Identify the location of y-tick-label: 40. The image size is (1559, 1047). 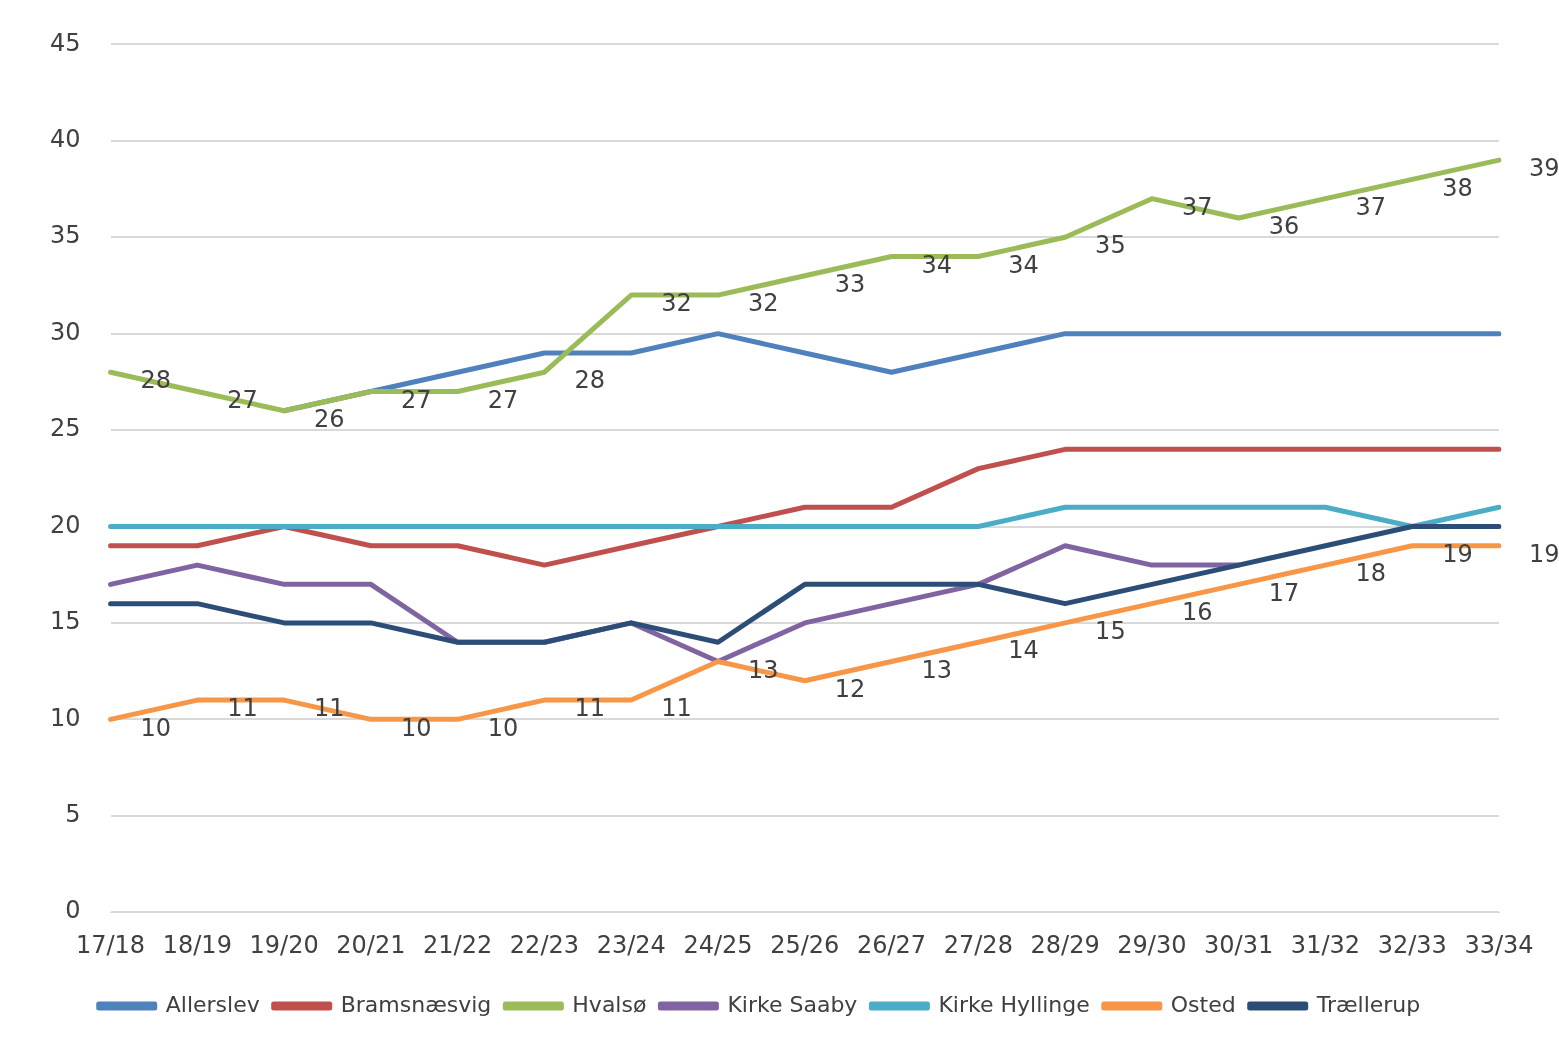
(65, 139).